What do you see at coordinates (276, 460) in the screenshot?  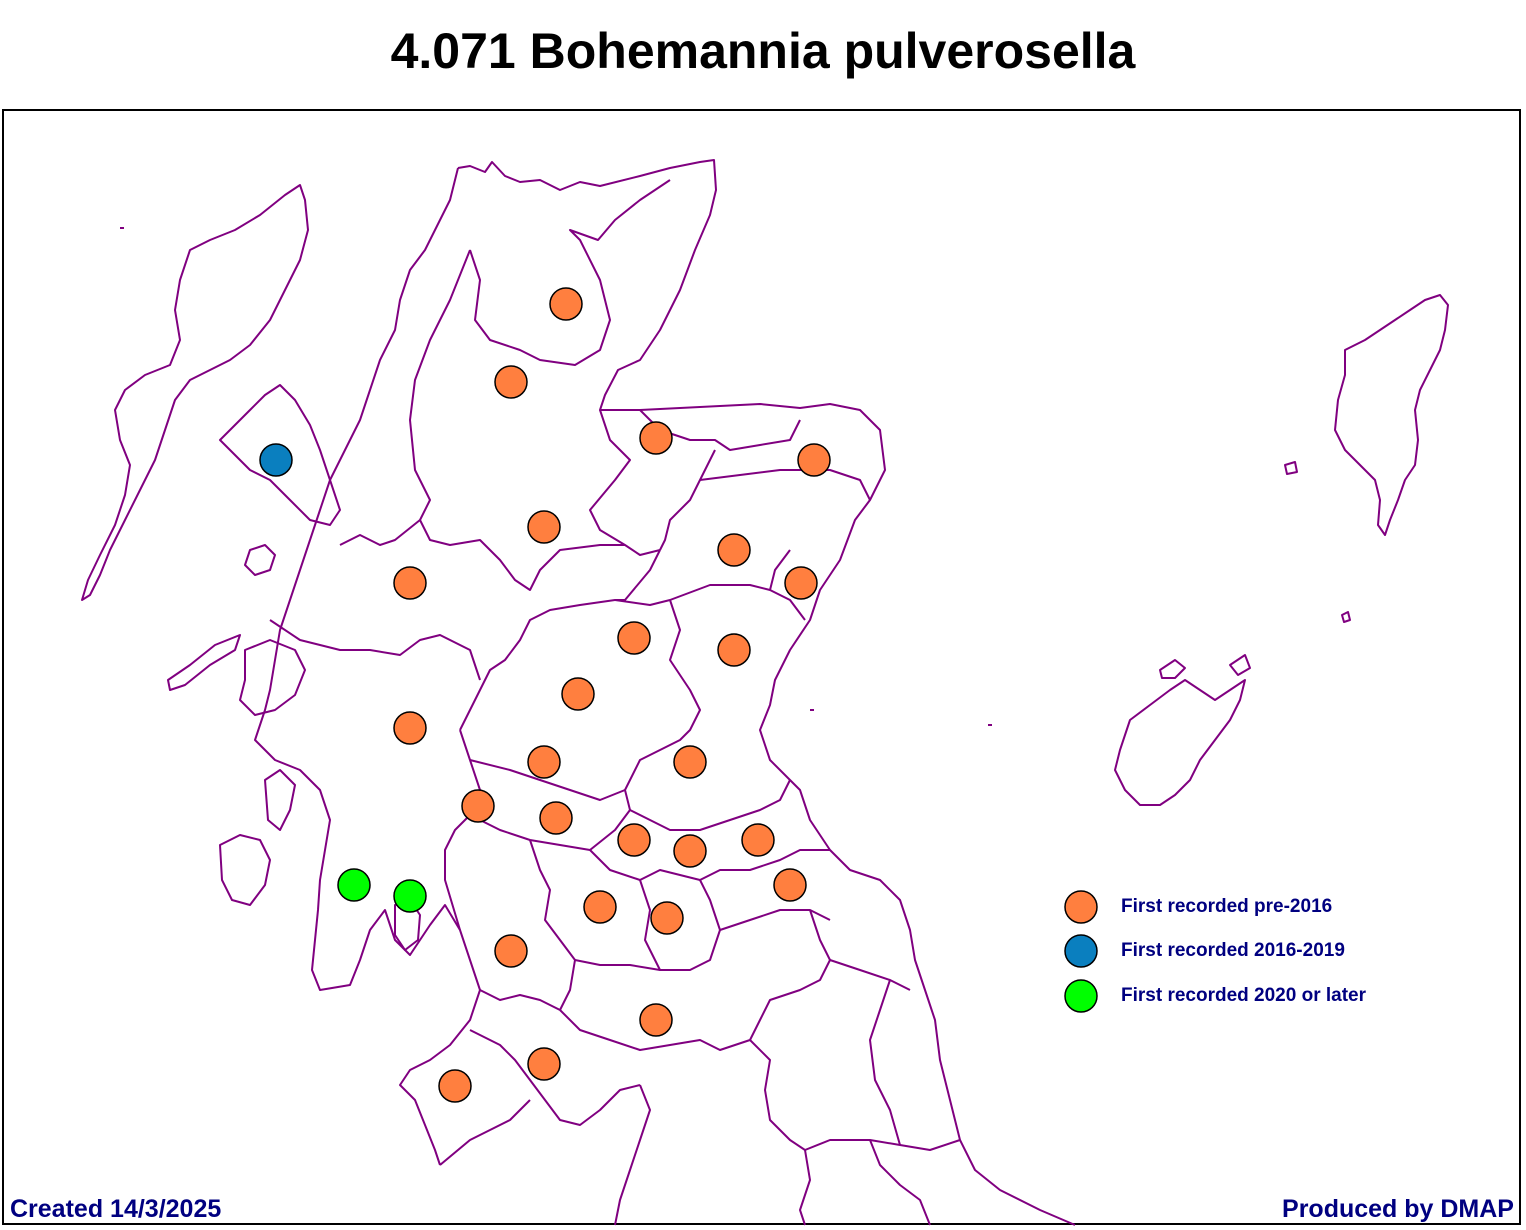 I see `record-dot-2016-2019` at bounding box center [276, 460].